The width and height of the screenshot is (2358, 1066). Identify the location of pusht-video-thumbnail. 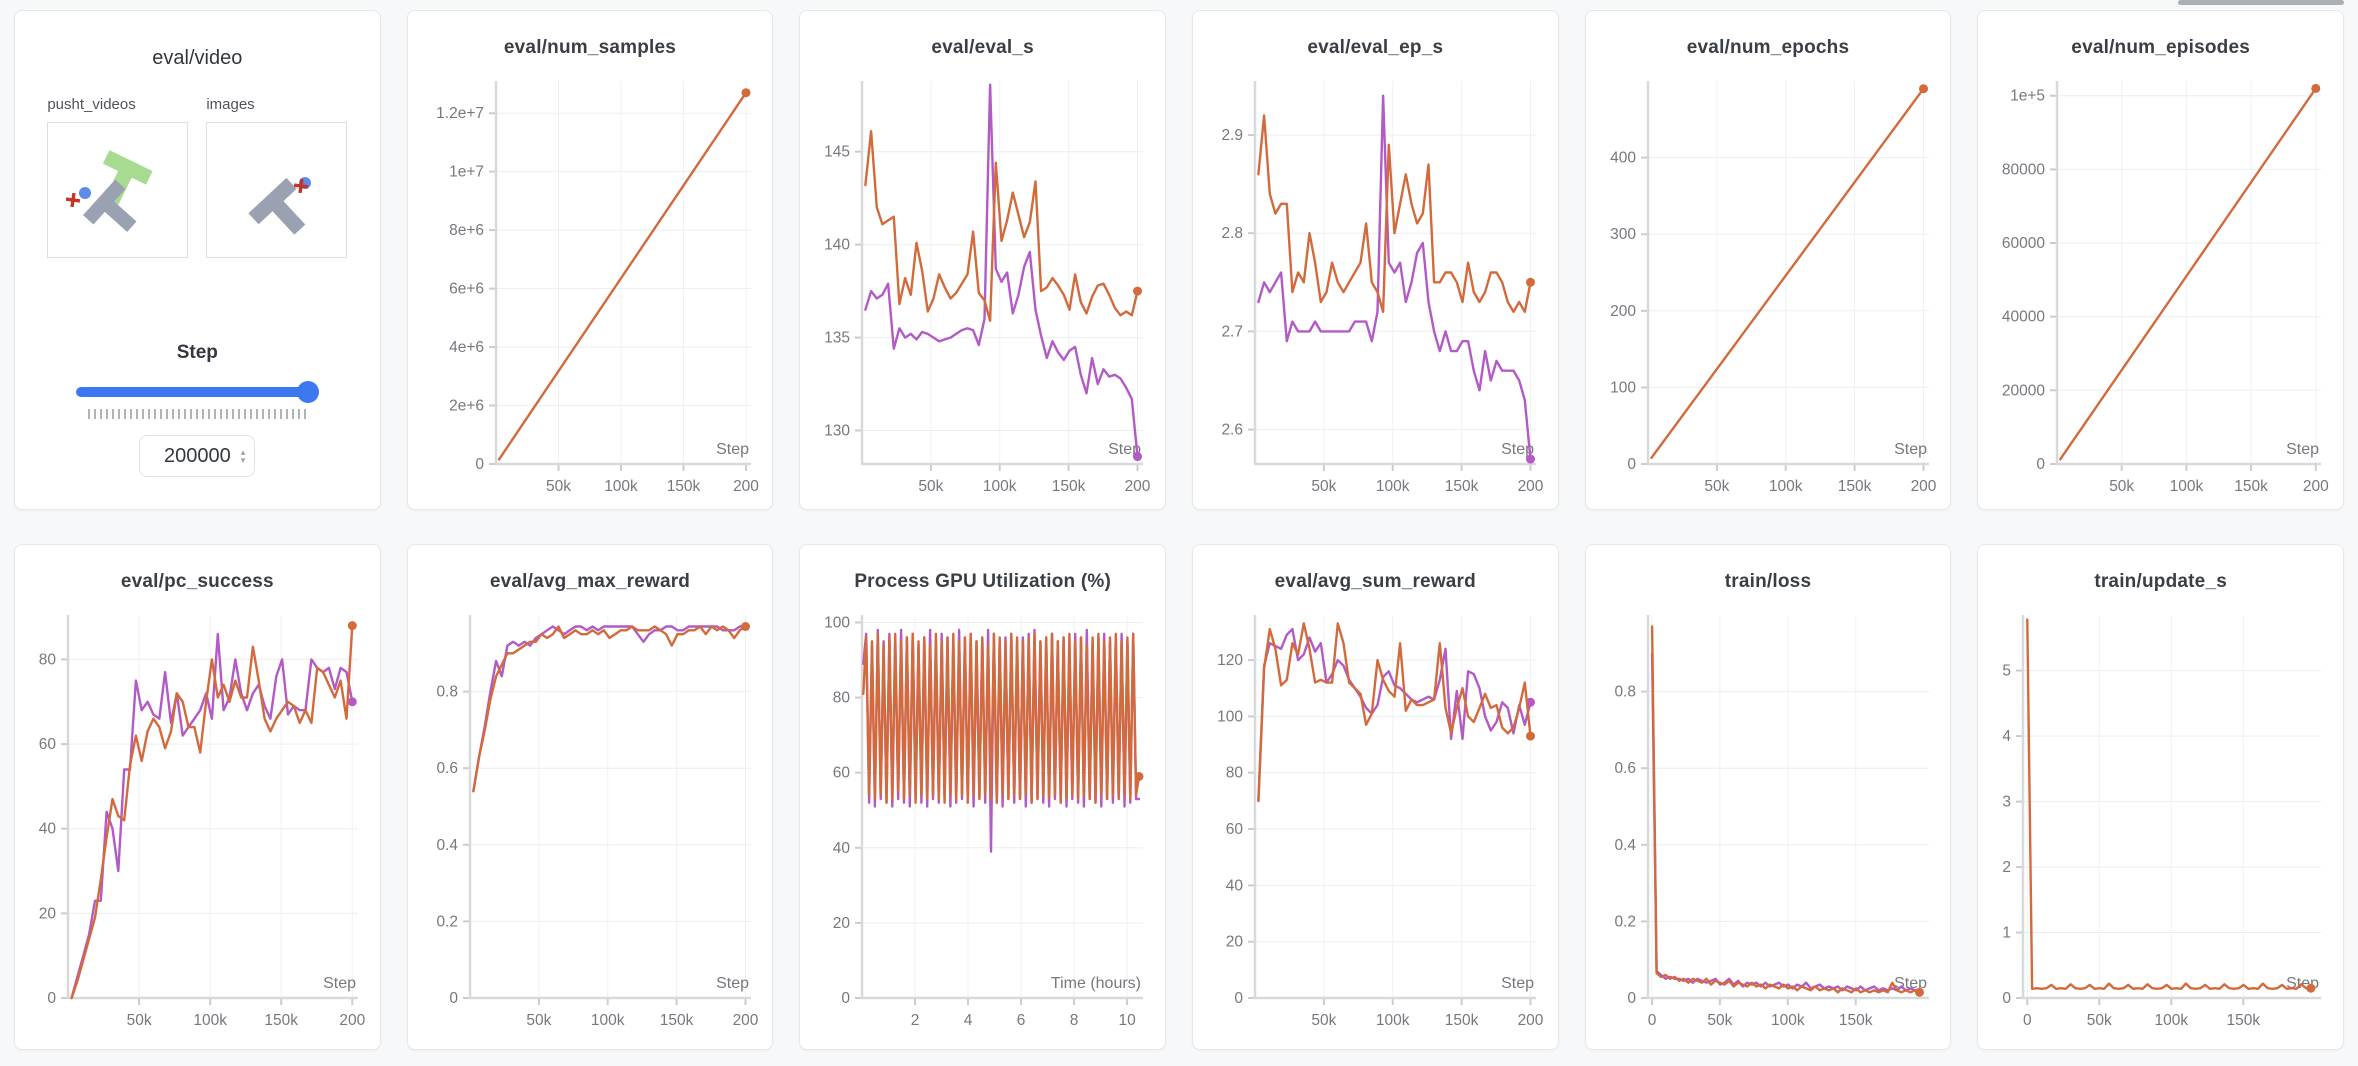
(118, 190).